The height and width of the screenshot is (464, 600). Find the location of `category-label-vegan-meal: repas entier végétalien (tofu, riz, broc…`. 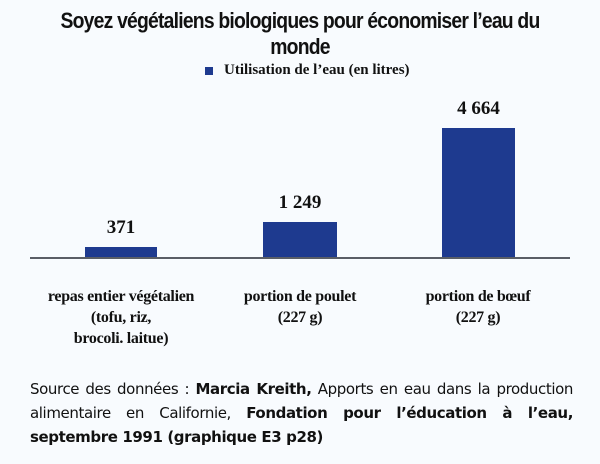

category-label-vegan-meal: repas entier végétalien (tofu, riz, broc… is located at coordinates (121, 317).